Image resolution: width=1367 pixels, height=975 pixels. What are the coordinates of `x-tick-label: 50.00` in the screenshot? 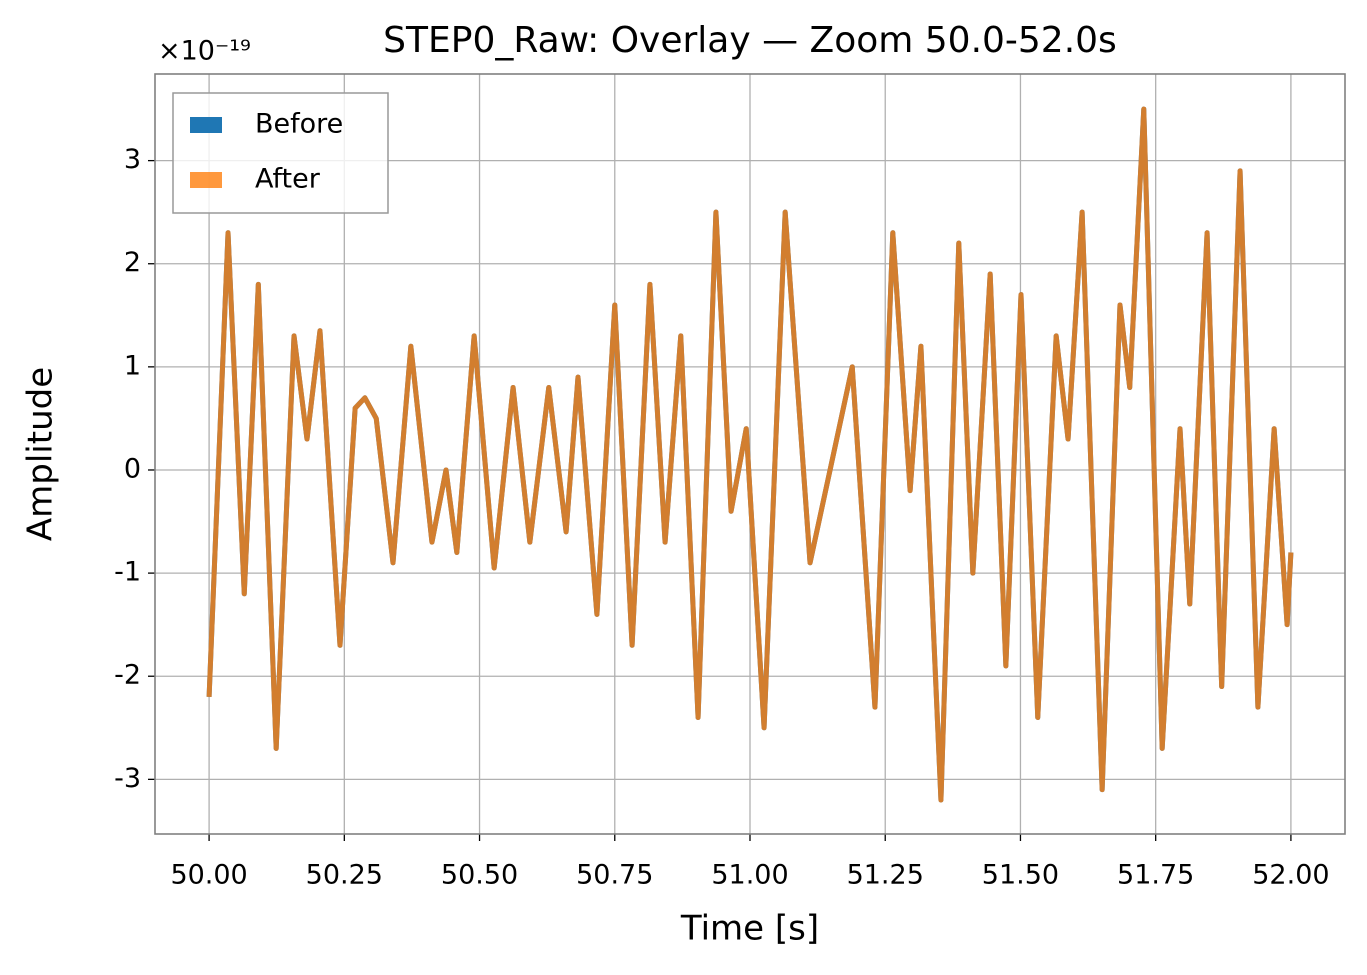 It's located at (208, 875).